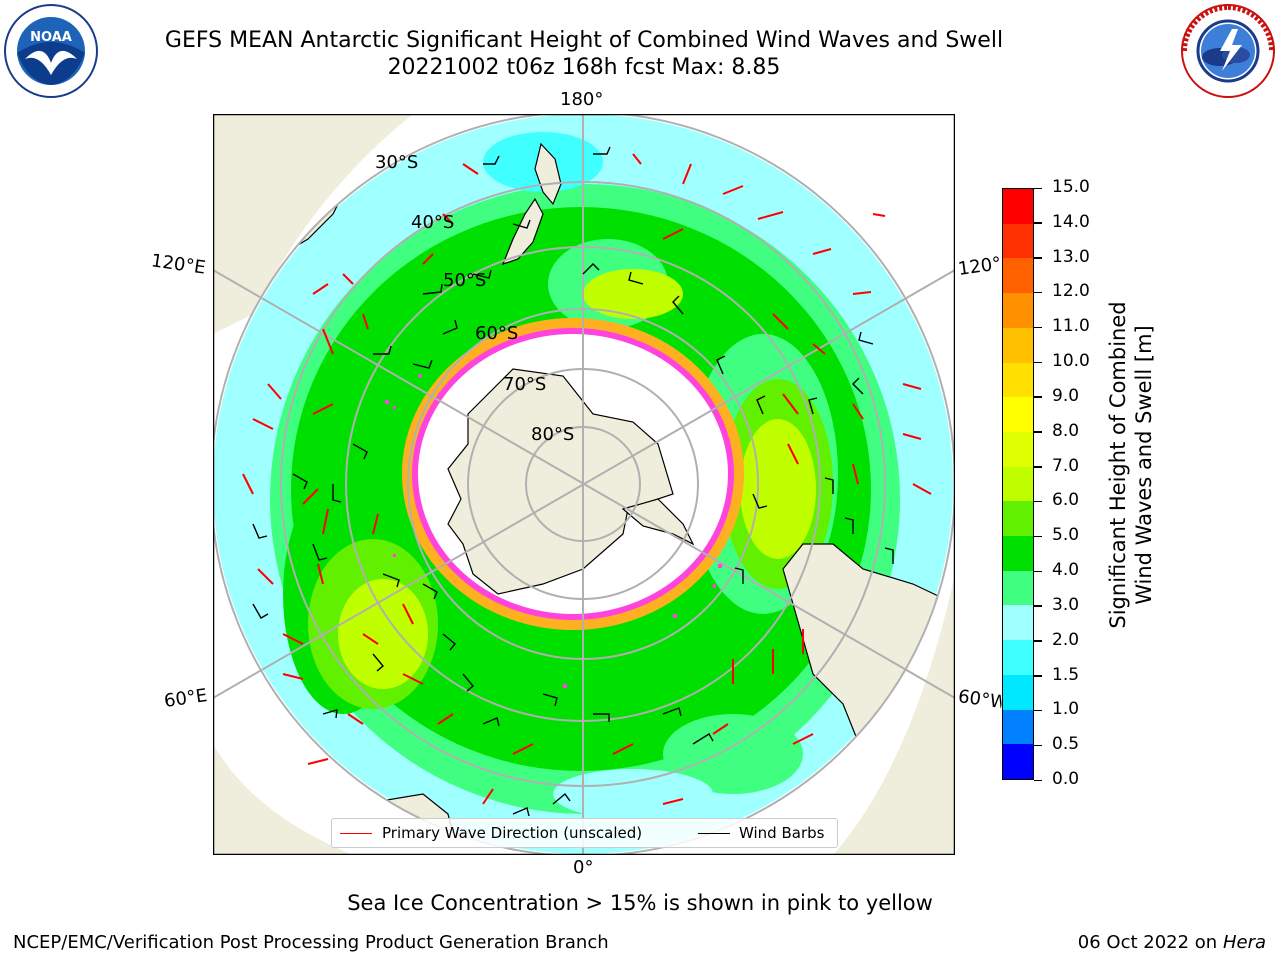 This screenshot has height=960, width=1280. What do you see at coordinates (553, 531) in the screenshot?
I see `sea-ice-speckles` at bounding box center [553, 531].